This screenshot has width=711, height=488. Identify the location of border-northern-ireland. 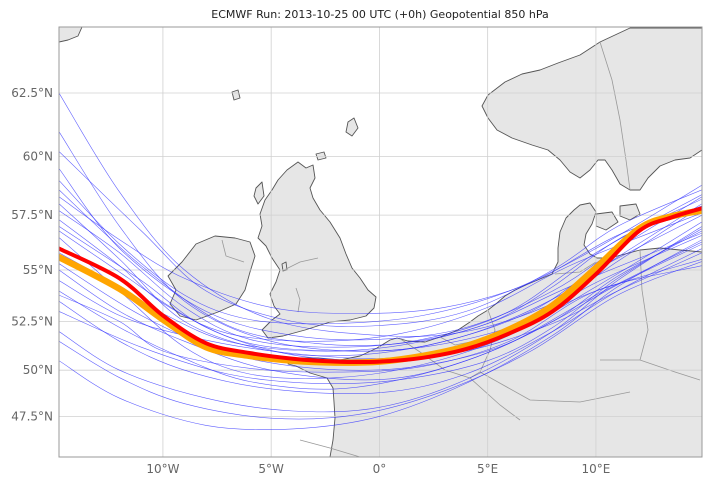
(233, 251).